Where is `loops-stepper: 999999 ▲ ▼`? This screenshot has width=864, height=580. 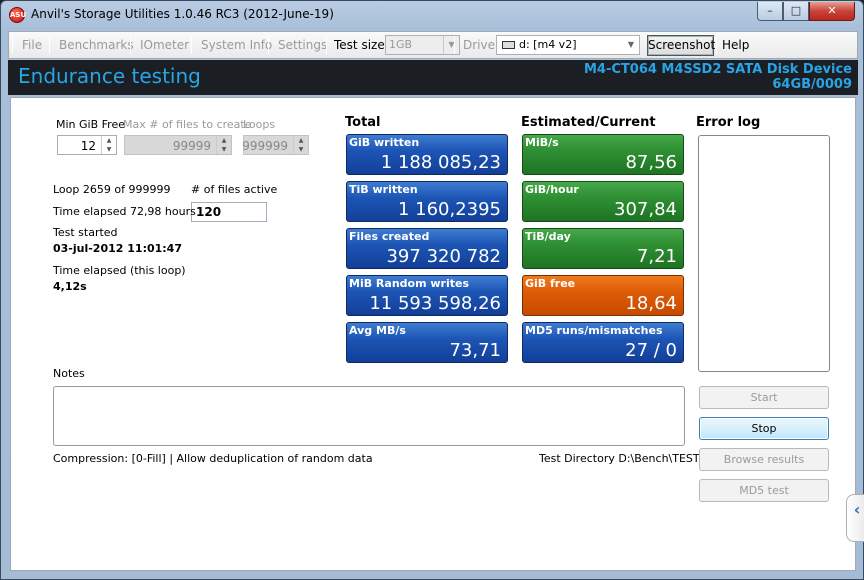 loops-stepper: 999999 ▲ ▼ is located at coordinates (275, 145).